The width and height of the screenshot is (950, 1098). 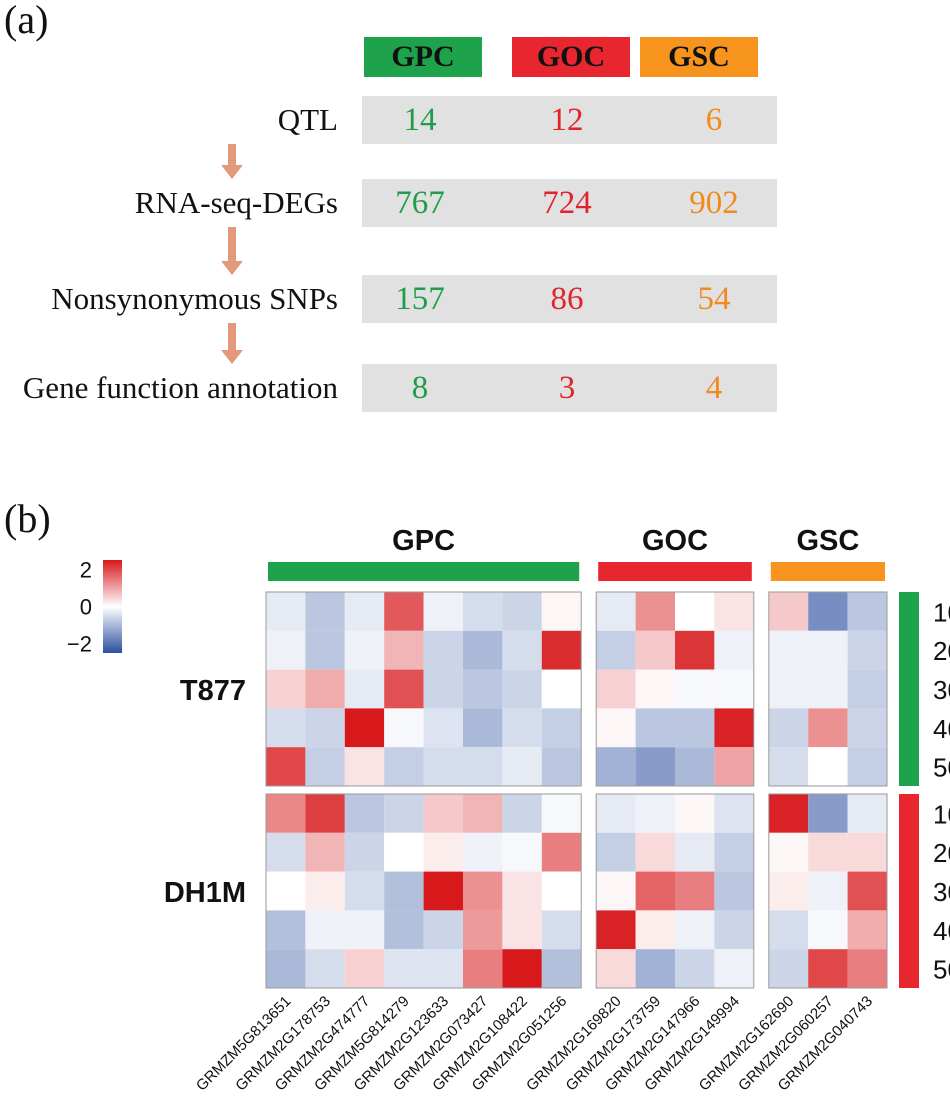 What do you see at coordinates (714, 299) in the screenshot?
I see `count-value: 54` at bounding box center [714, 299].